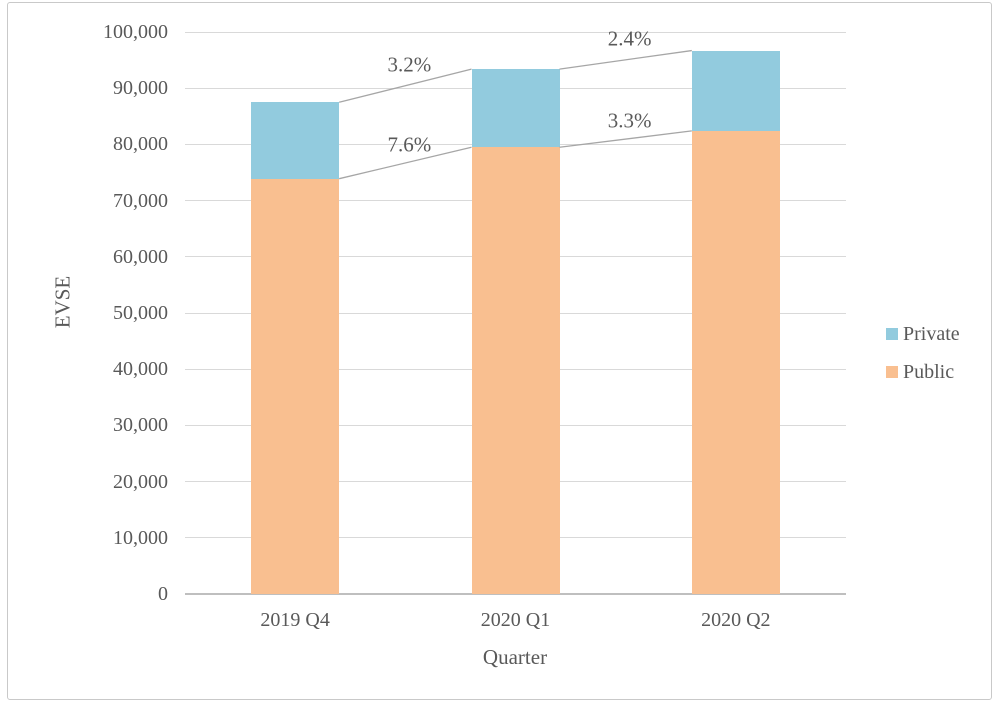 The height and width of the screenshot is (706, 1000). Describe the element at coordinates (929, 371) in the screenshot. I see `legend-label-public: Public` at that location.